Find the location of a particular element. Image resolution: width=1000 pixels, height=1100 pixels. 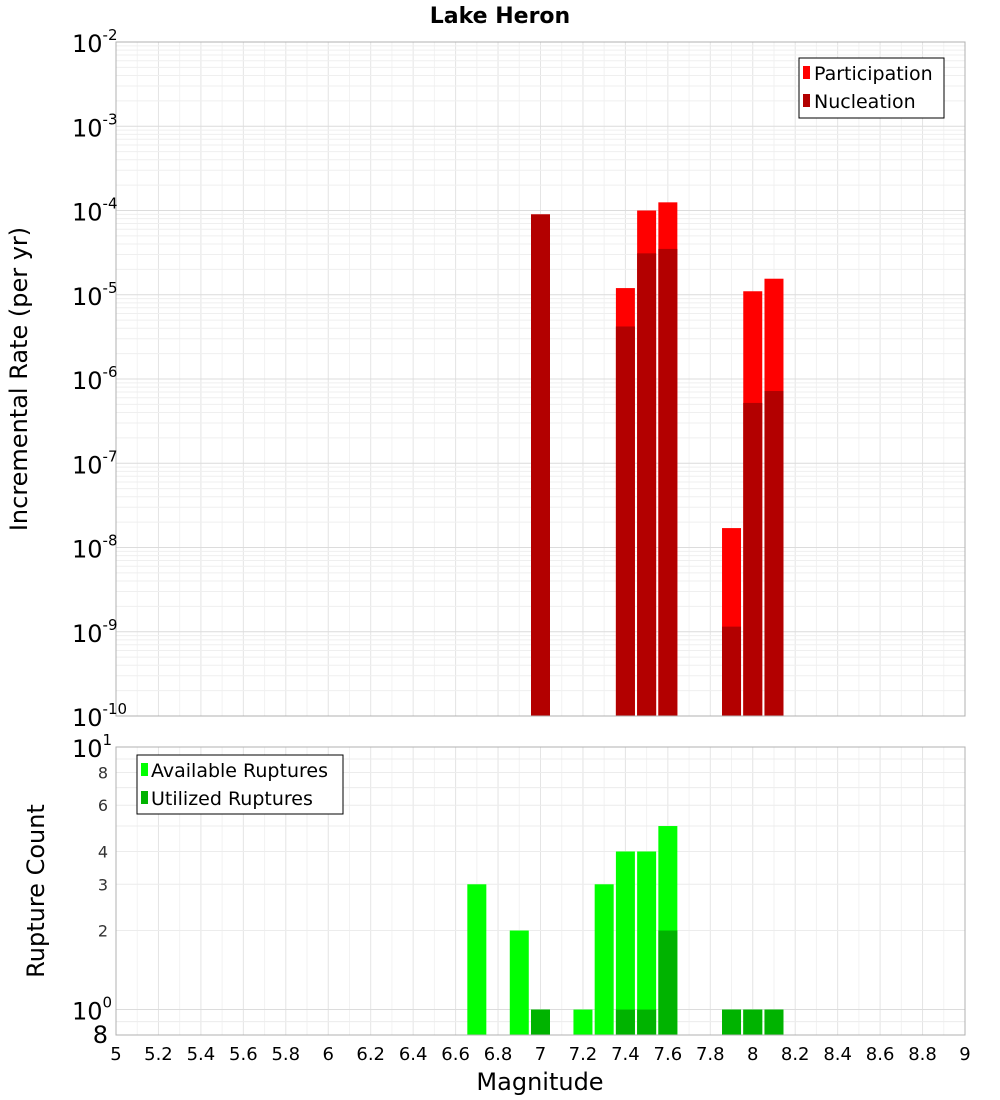

rate-y-tick-label: 10⁻⁸ is located at coordinates (95, 548).